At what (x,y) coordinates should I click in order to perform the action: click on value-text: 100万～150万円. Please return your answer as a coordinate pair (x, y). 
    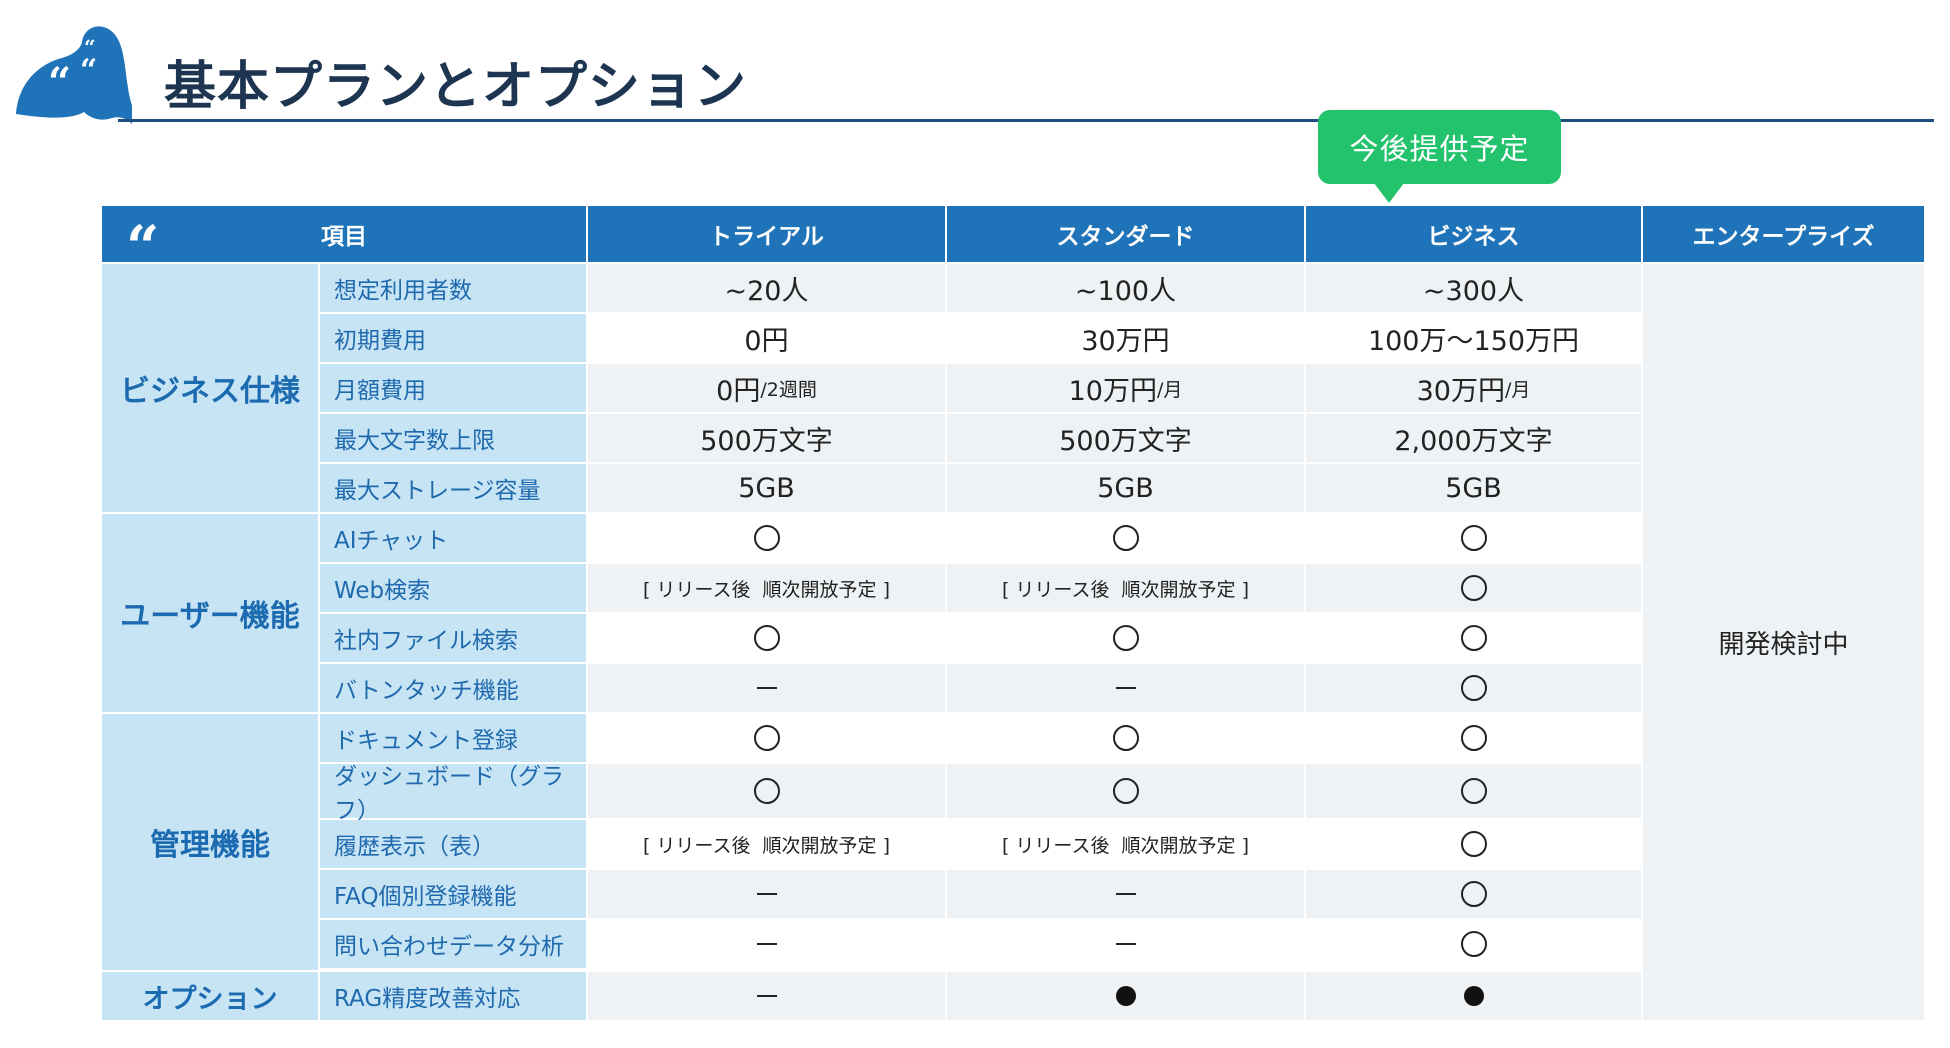
    Looking at the image, I should click on (1473, 341).